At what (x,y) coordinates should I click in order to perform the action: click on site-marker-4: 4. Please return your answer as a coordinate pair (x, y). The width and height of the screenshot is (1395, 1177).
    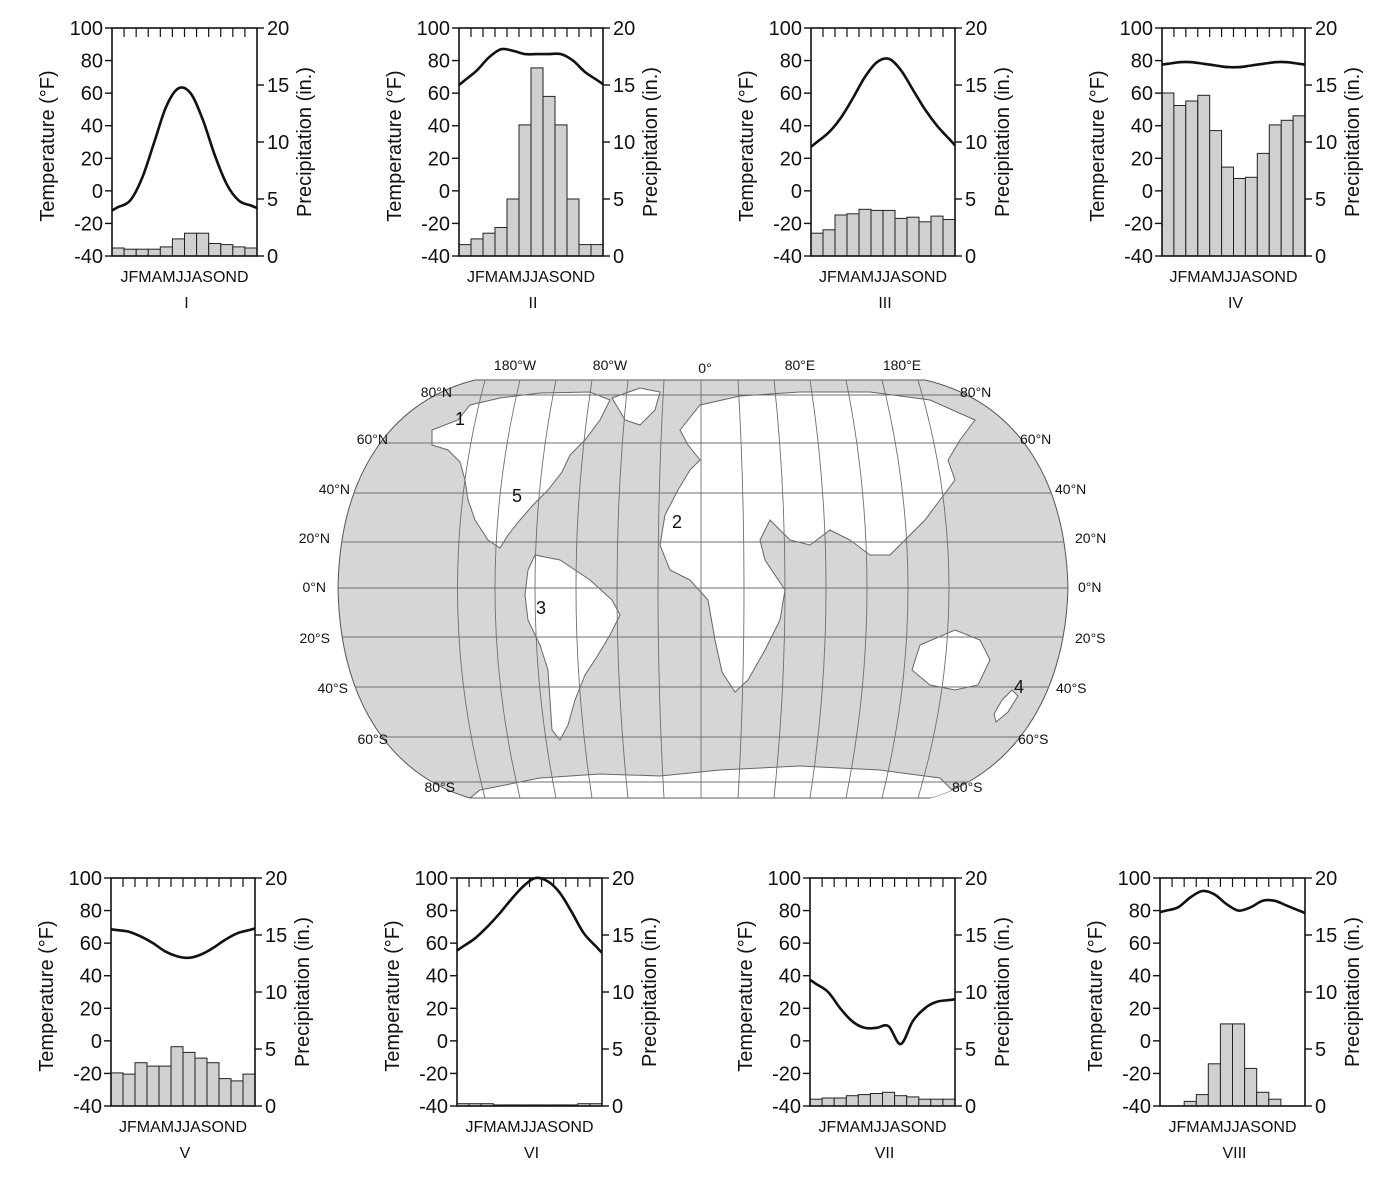
    Looking at the image, I should click on (1019, 687).